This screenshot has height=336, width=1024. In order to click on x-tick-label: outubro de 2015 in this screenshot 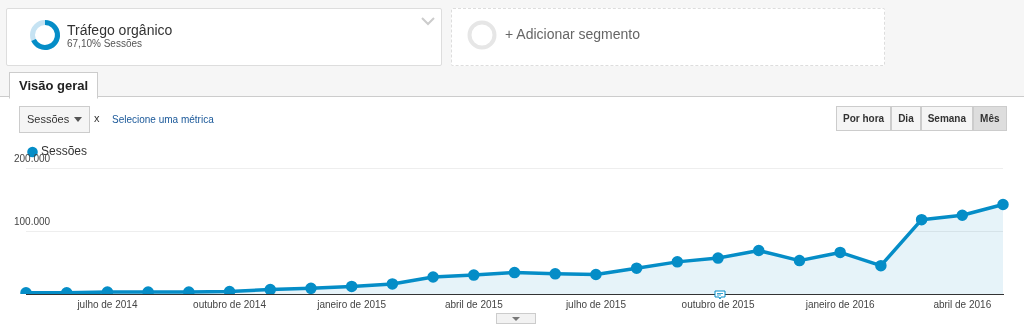, I will do `click(718, 304)`.